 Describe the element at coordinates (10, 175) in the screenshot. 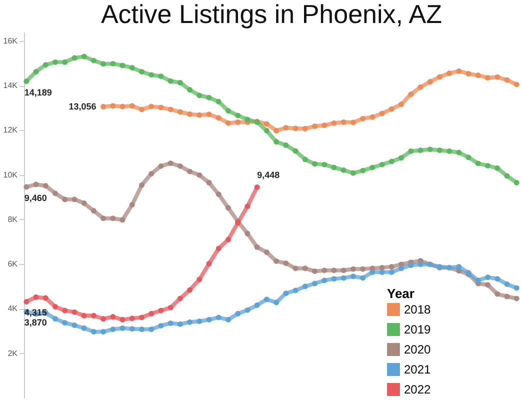

I see `y-tick-label: 10K` at that location.